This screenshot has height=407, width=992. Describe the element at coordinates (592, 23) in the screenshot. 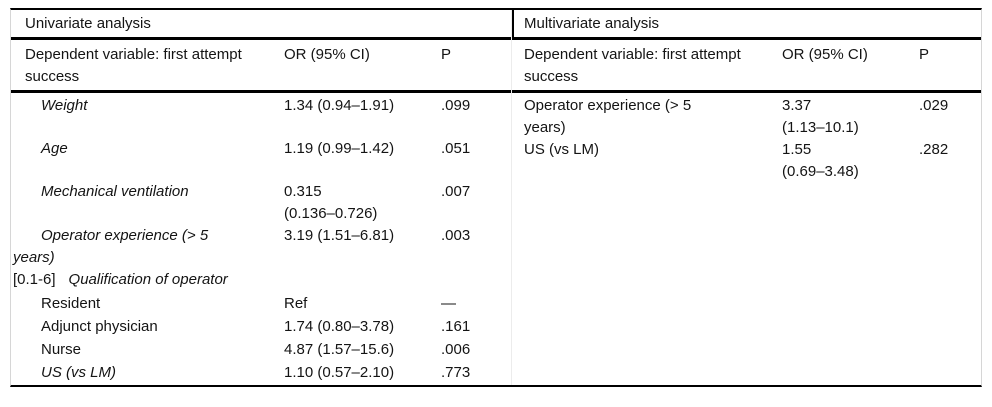

I see `section-title-text: Multivariate analysis` at that location.